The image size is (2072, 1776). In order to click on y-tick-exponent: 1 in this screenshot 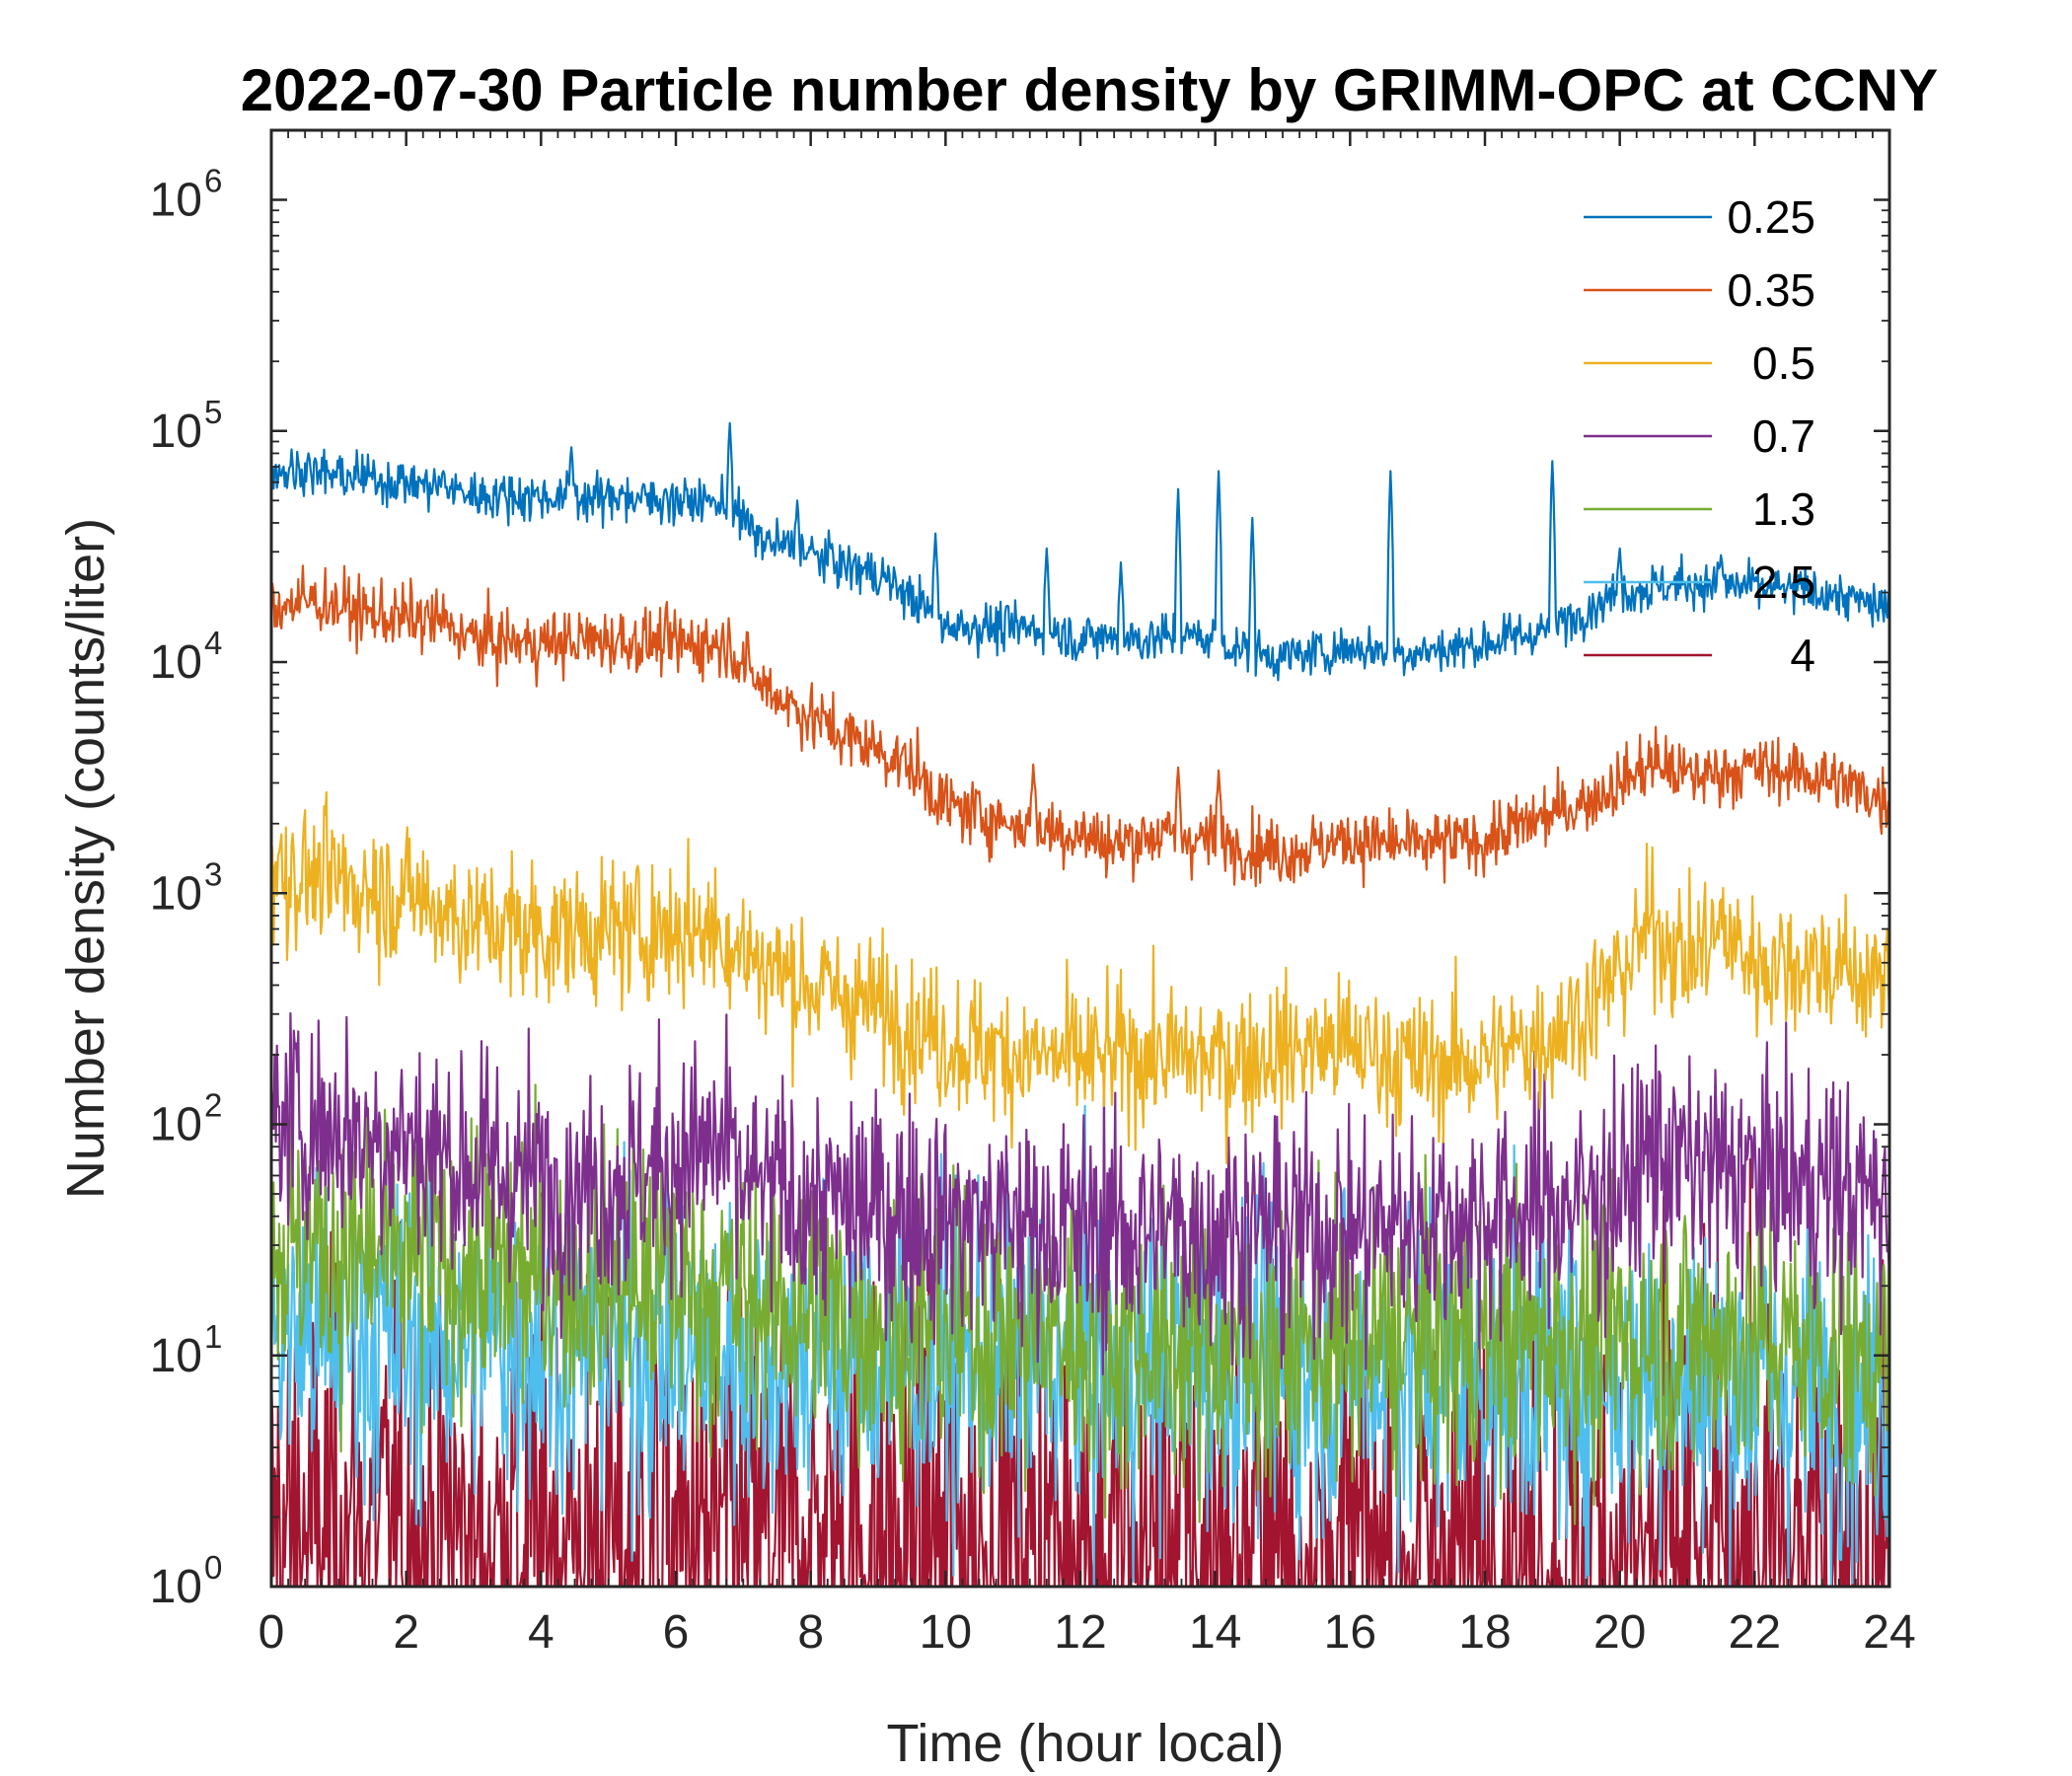, I will do `click(213, 1336)`.